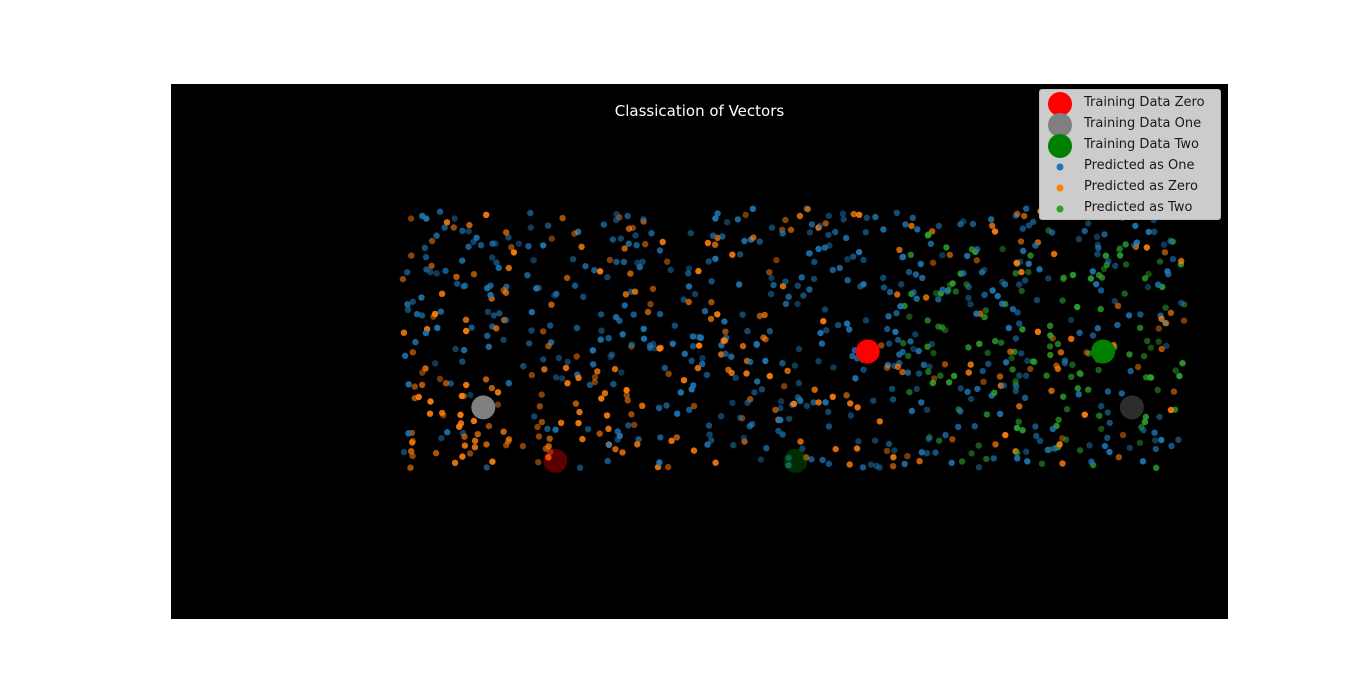 This screenshot has width=1364, height=696. What do you see at coordinates (1060, 103) in the screenshot?
I see `legend-marker-training-zero` at bounding box center [1060, 103].